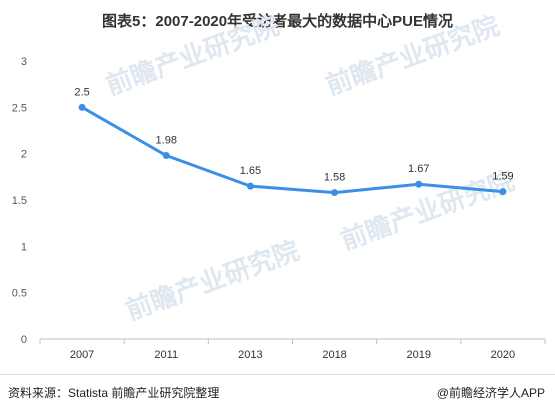  Describe the element at coordinates (334, 178) in the screenshot. I see `data-label: 1.58` at that location.